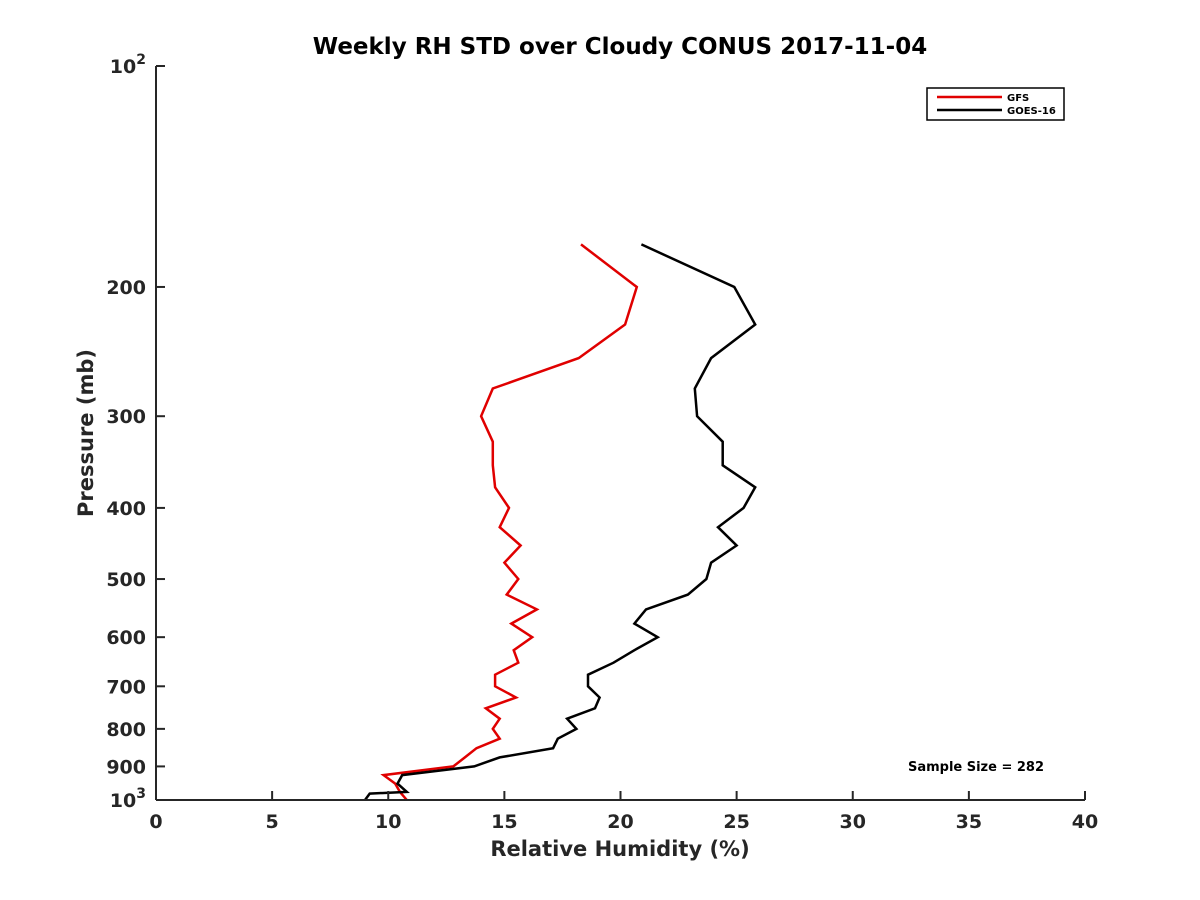 The width and height of the screenshot is (1200, 900). I want to click on y-tick-label: 800, so click(126, 730).